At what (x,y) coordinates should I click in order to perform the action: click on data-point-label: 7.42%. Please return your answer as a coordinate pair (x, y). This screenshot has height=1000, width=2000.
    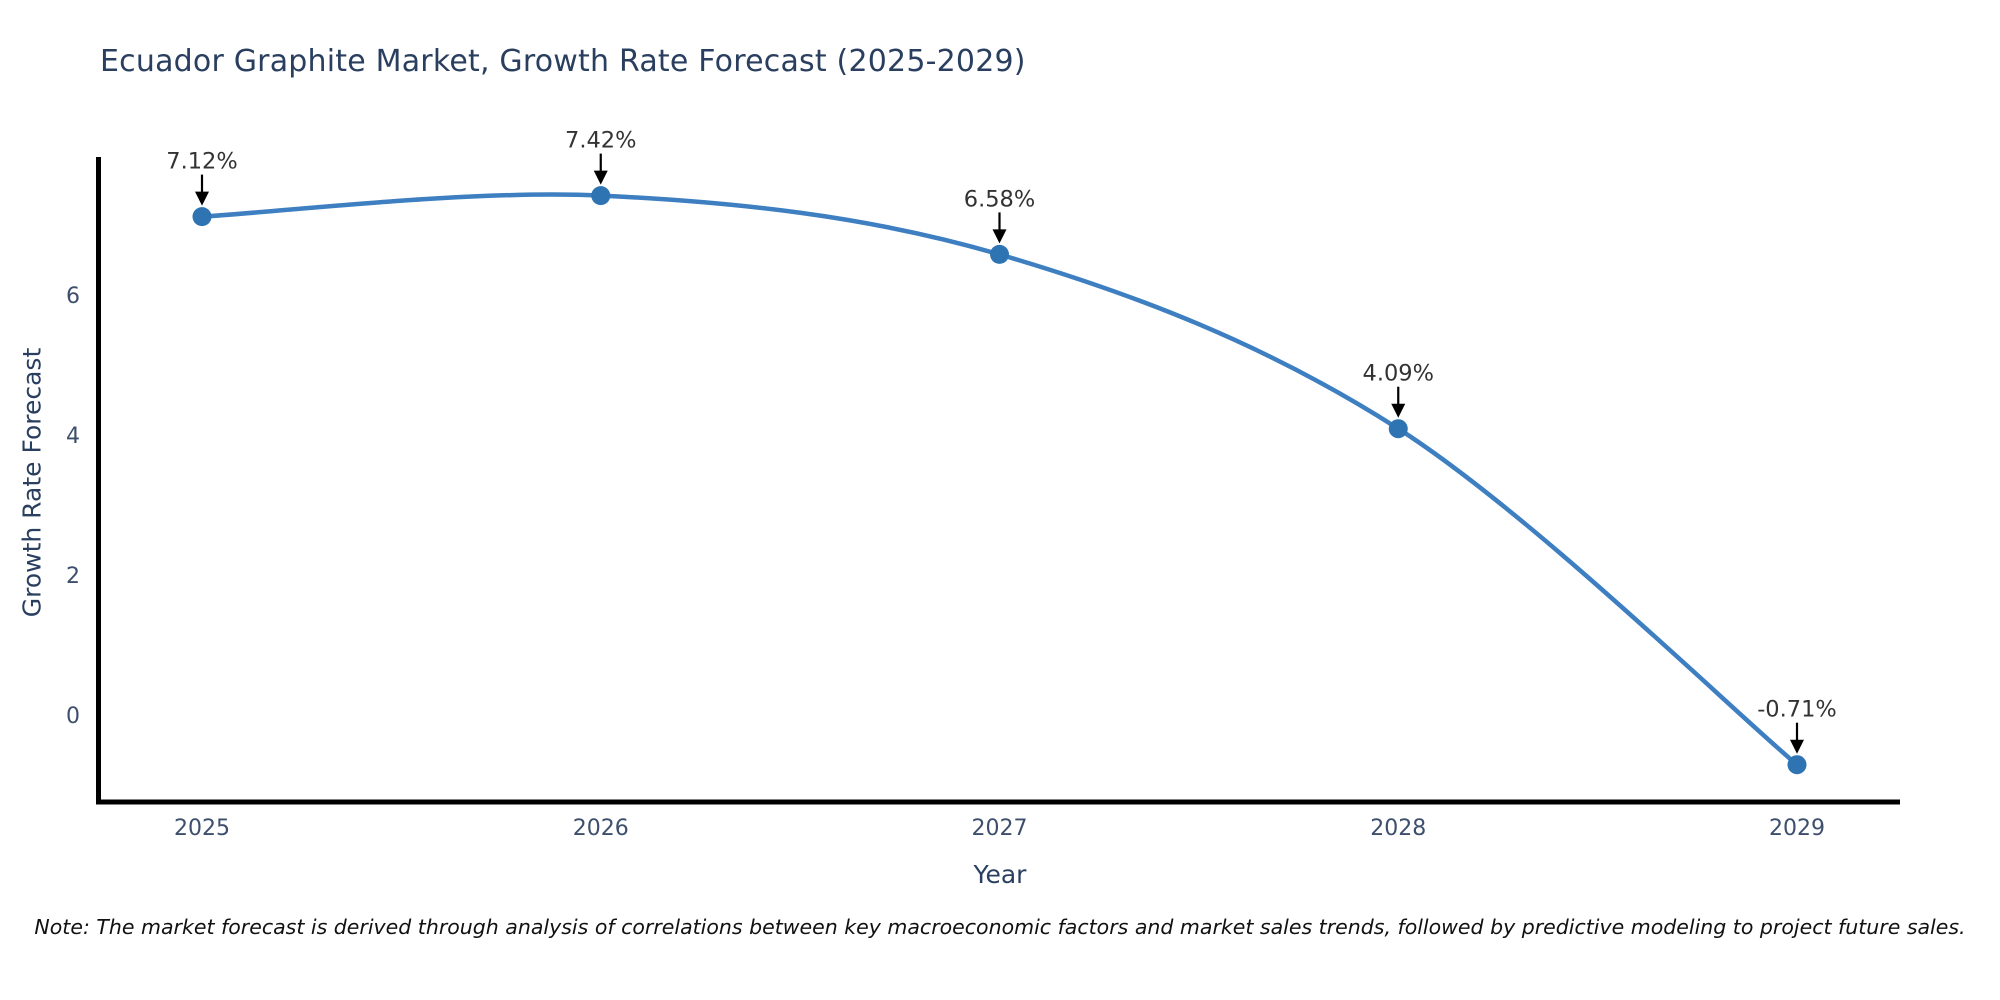
    Looking at the image, I should click on (600, 141).